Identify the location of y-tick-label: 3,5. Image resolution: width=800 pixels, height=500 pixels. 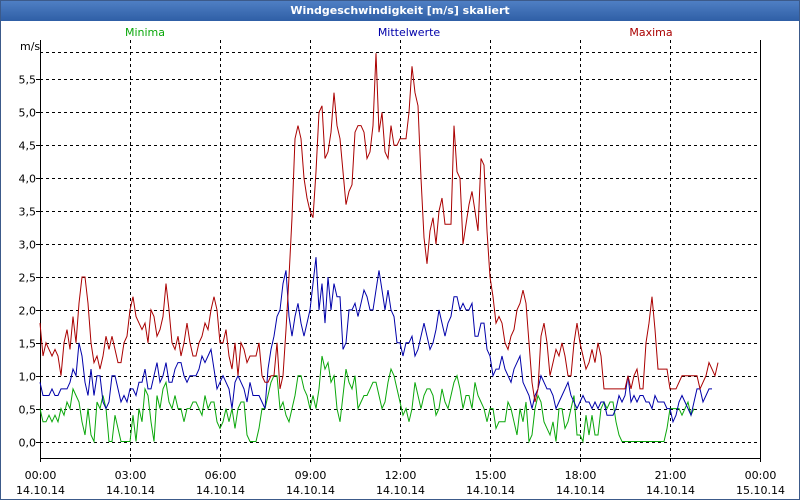
(28, 212).